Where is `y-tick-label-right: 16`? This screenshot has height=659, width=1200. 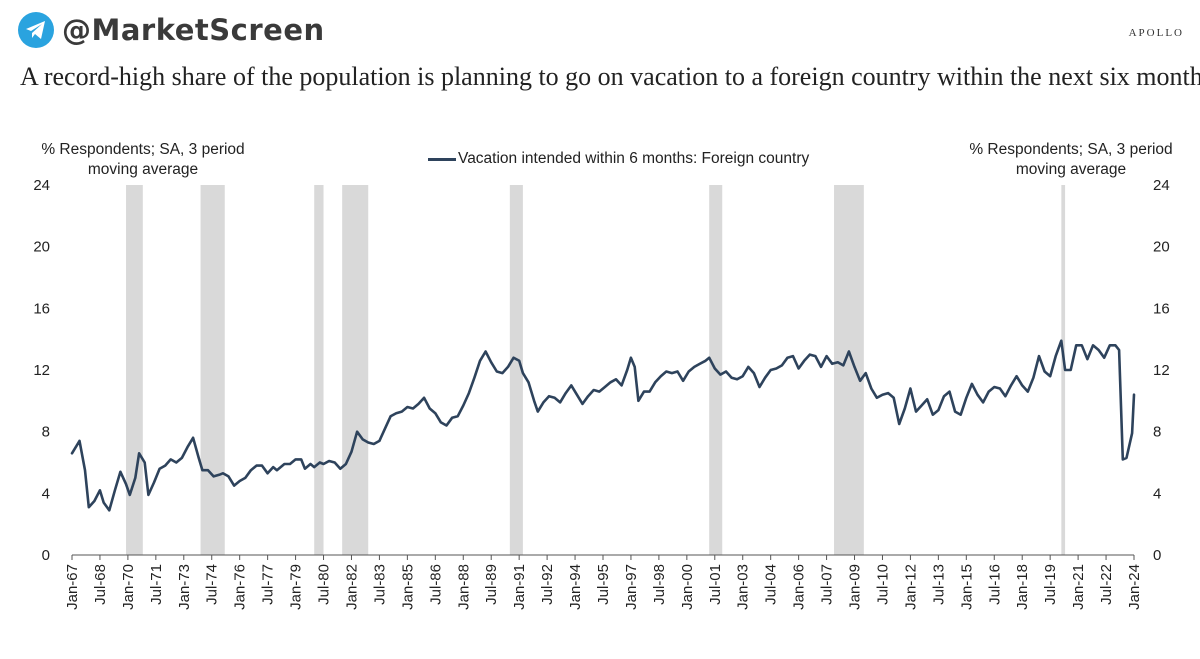 y-tick-label-right: 16 is located at coordinates (1161, 308).